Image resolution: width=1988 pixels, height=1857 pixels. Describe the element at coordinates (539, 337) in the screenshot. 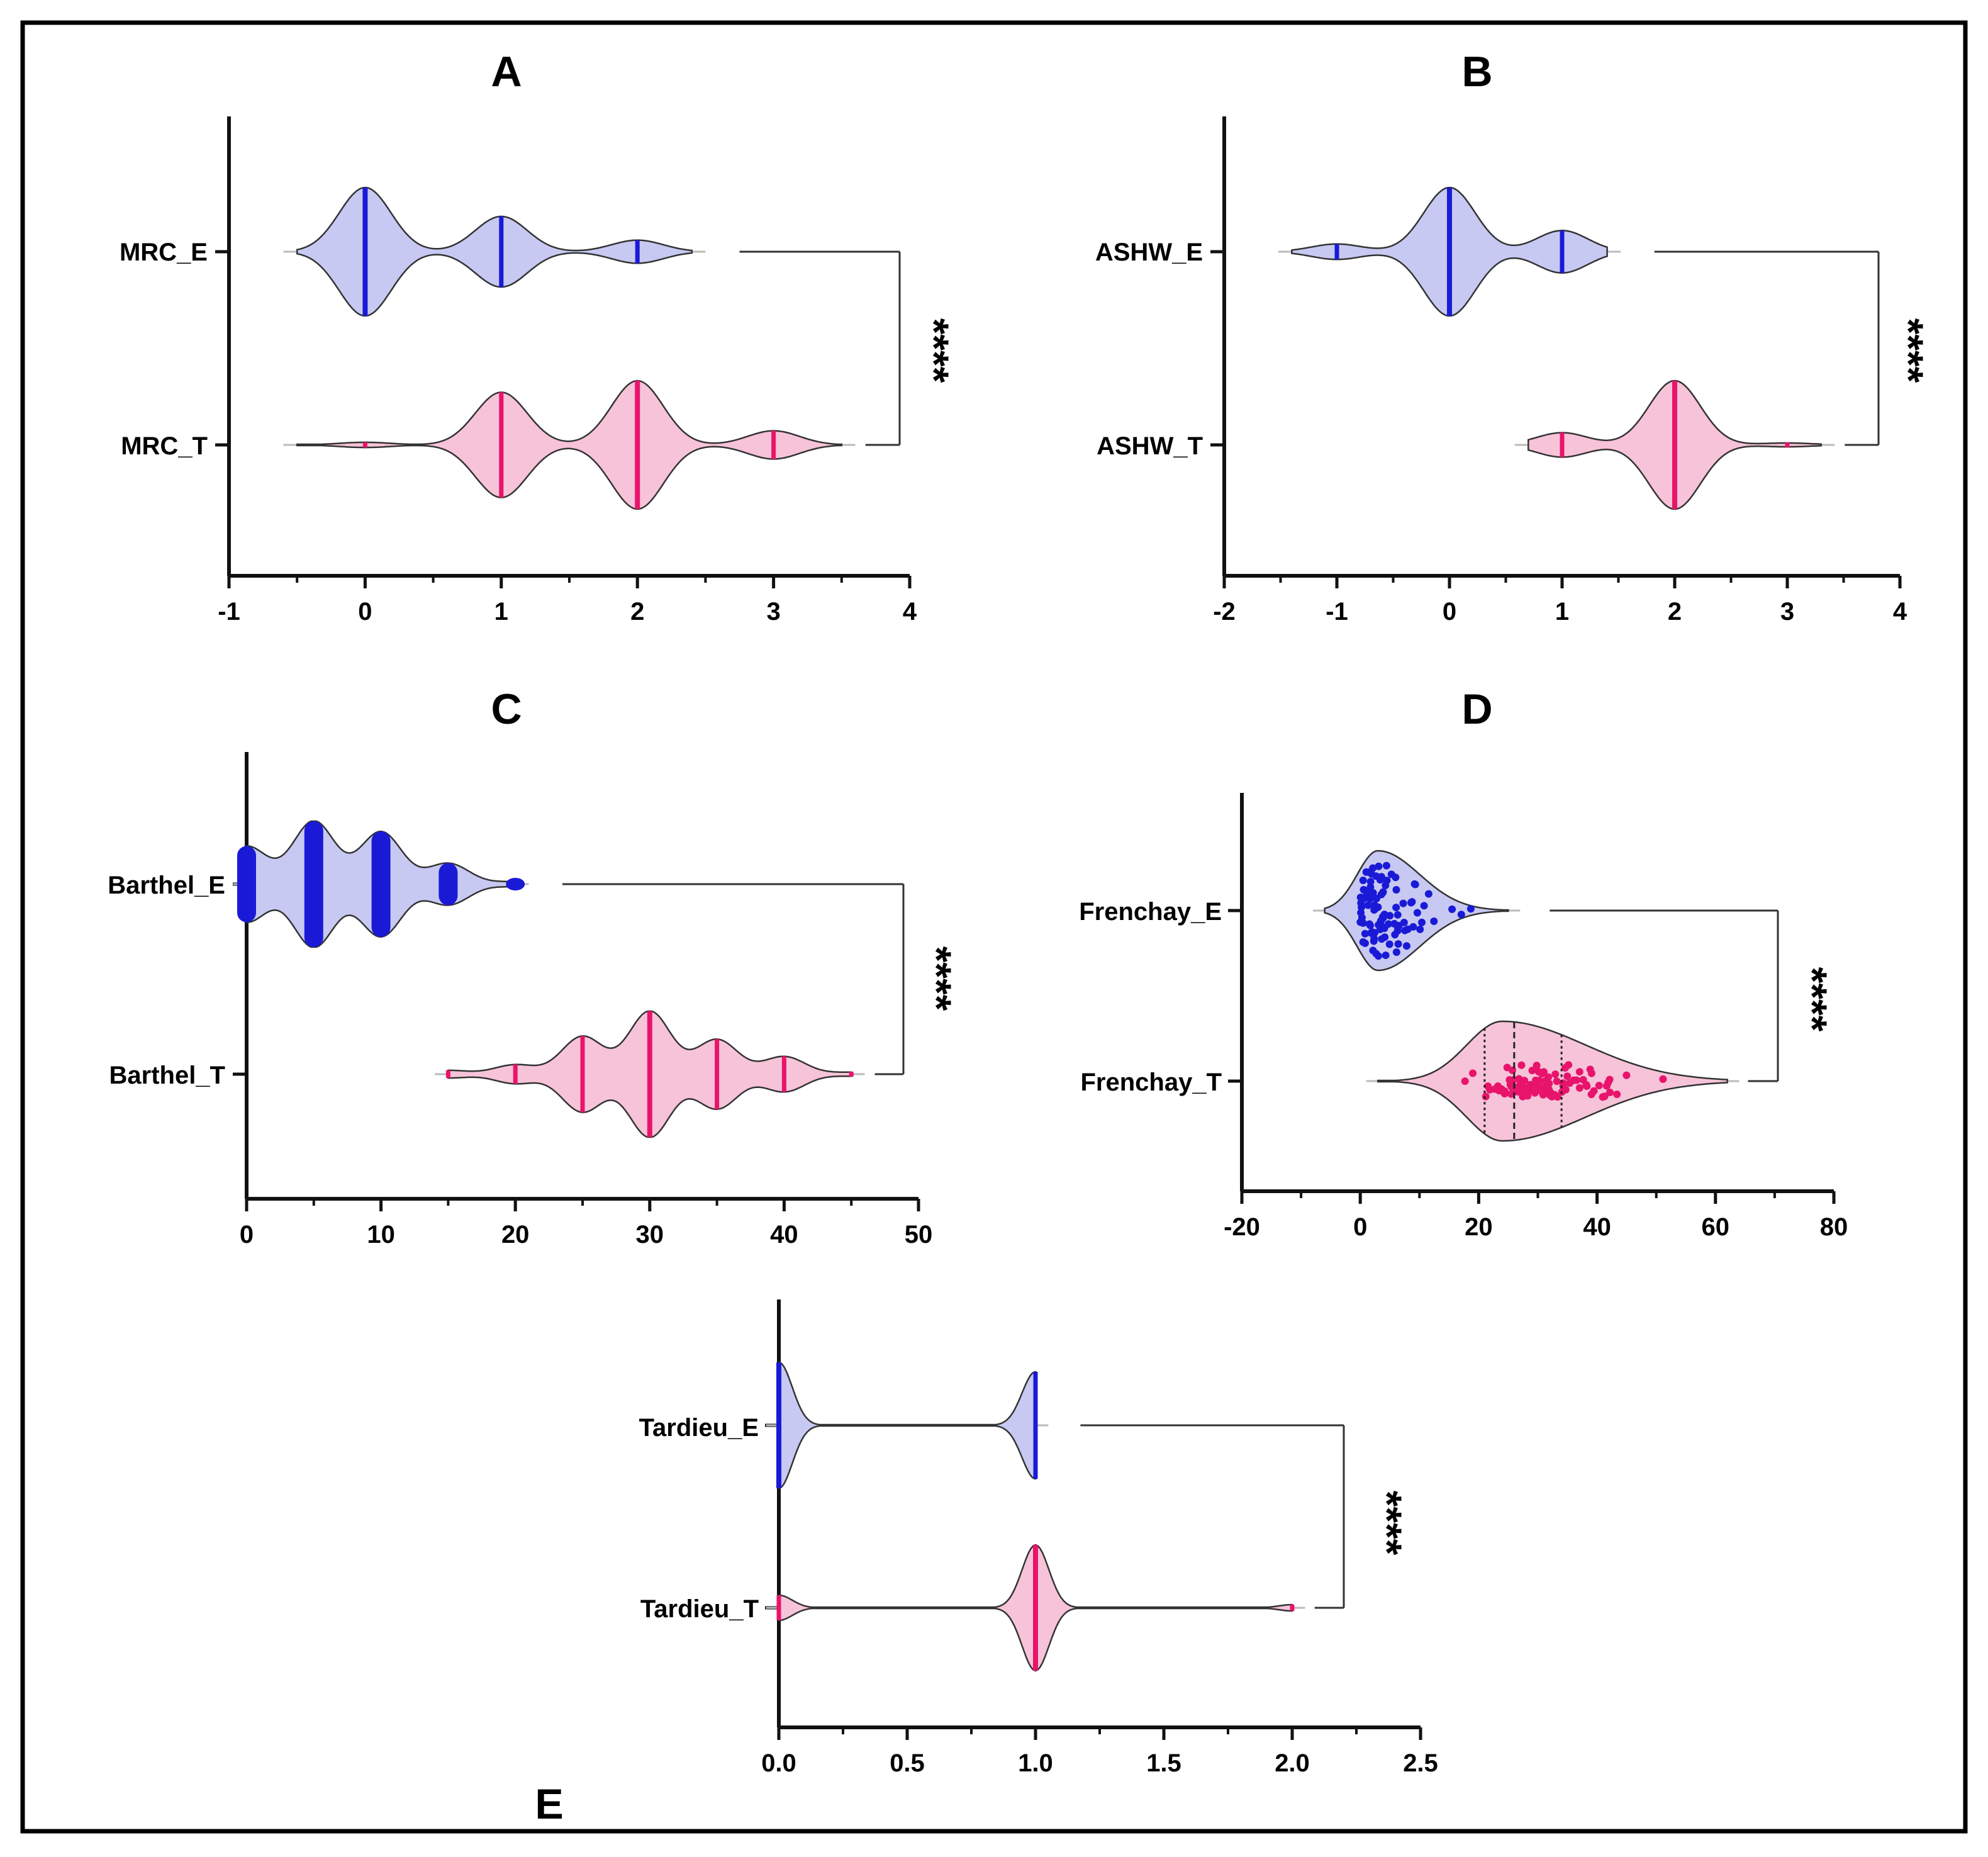

I see `panel-a: A MRC_E MRC_T **** -1 0 1 2 3 4` at that location.